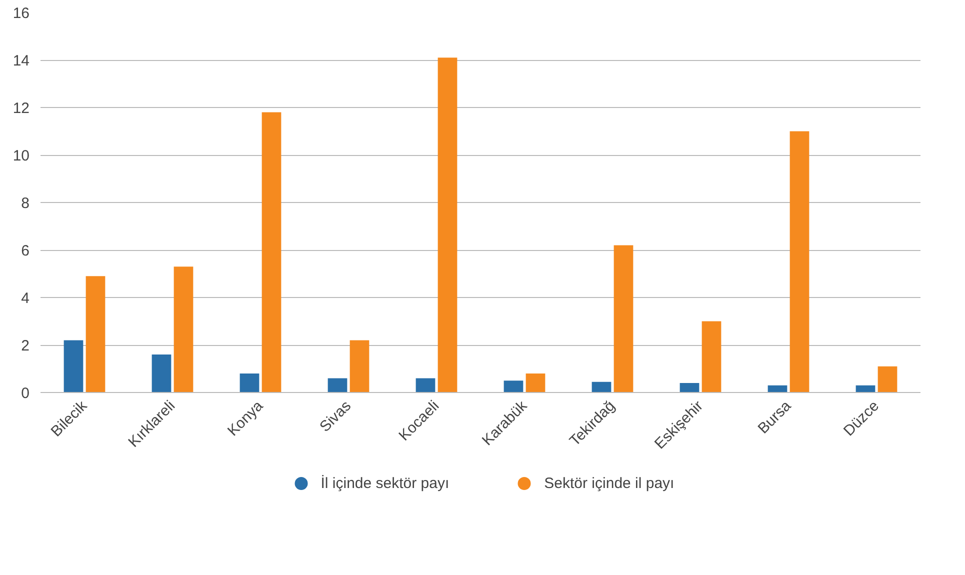 Image resolution: width=965 pixels, height=575 pixels. Describe the element at coordinates (25, 203) in the screenshot. I see `y-tick-label: 8` at that location.